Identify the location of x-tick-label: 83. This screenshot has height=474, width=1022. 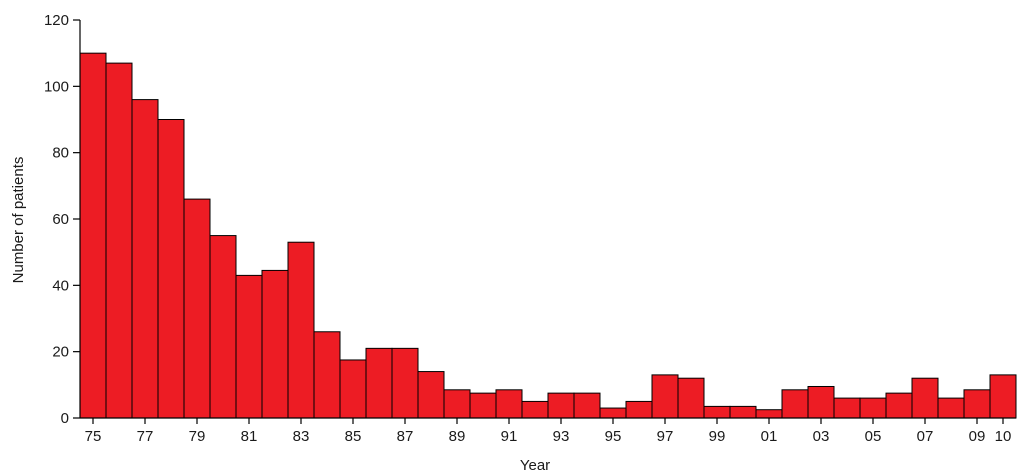
(301, 436).